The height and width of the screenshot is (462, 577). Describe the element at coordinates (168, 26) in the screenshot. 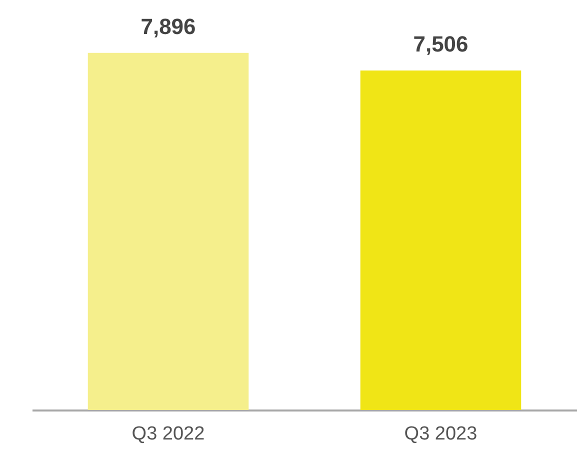

I see `data-label: 7,896` at that location.